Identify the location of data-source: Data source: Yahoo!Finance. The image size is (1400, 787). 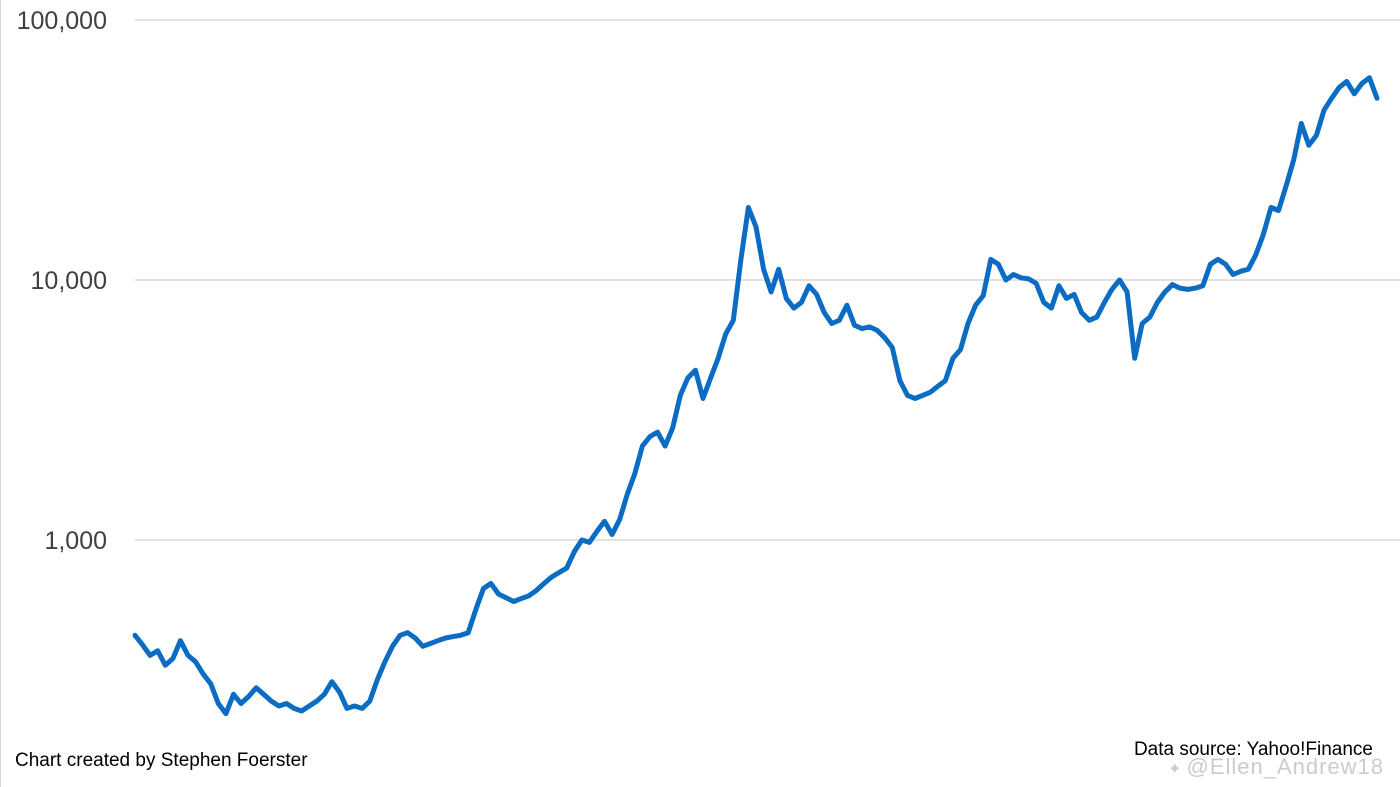
(1253, 749).